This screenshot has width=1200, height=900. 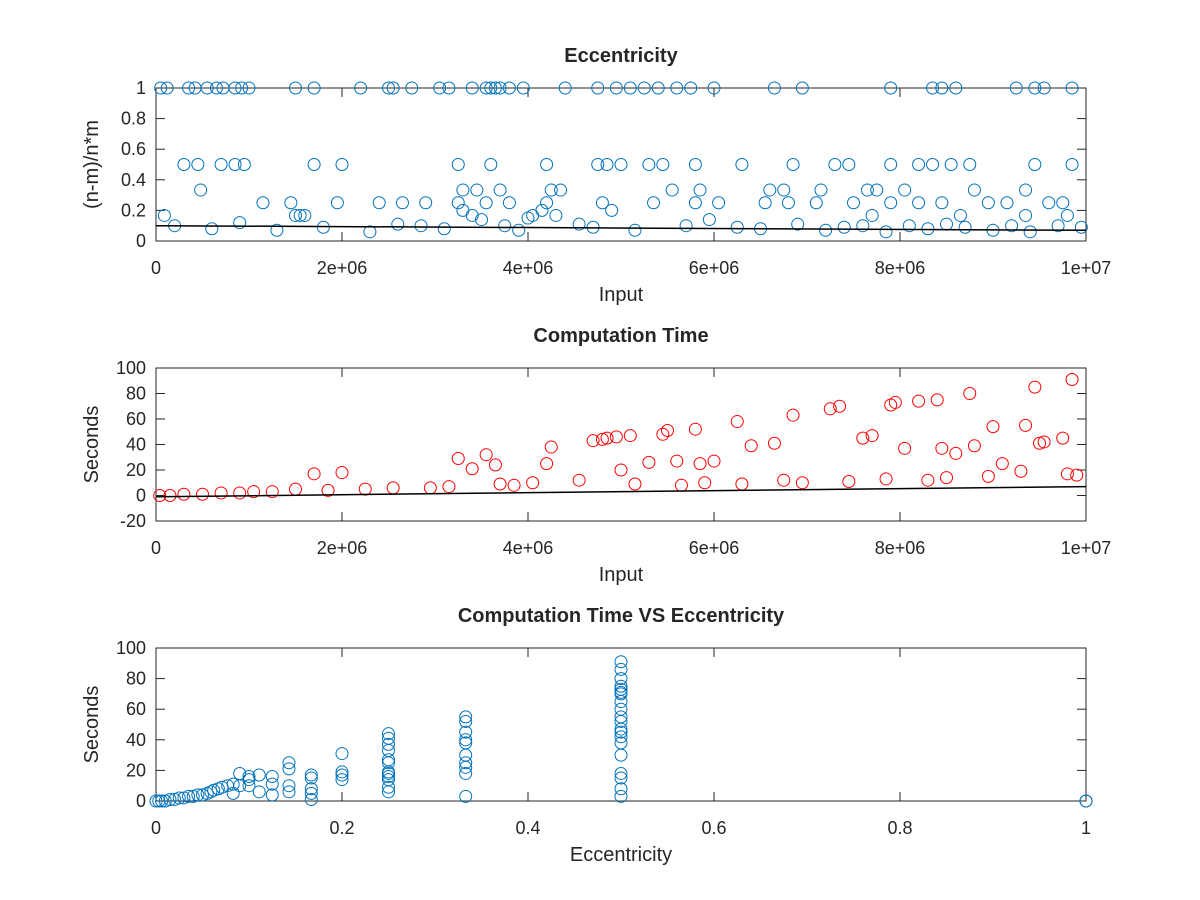 What do you see at coordinates (156, 828) in the screenshot?
I see `time-vs-eccentricity-x-tick-label: 0` at bounding box center [156, 828].